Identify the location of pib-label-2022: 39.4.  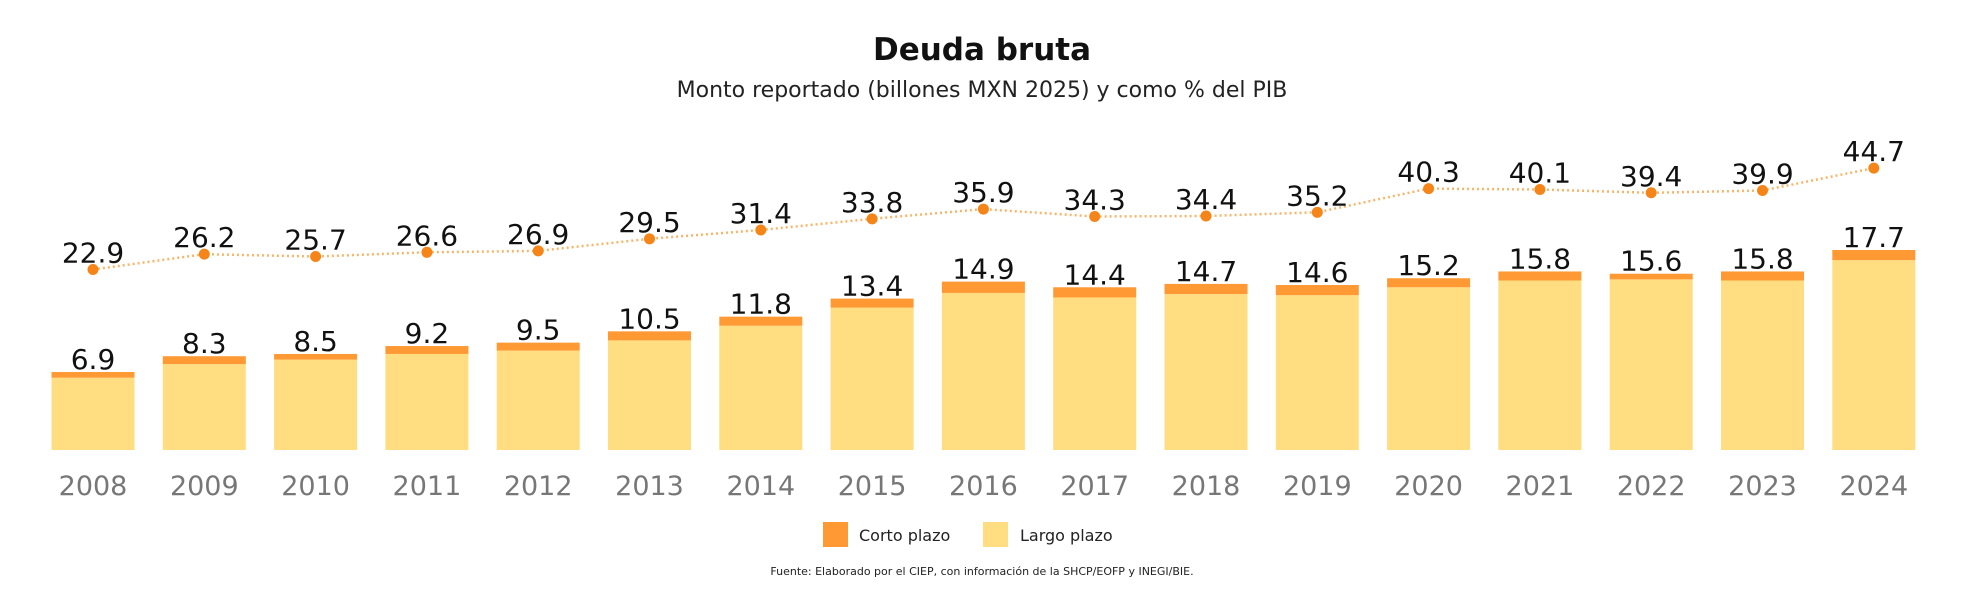
(1651, 176).